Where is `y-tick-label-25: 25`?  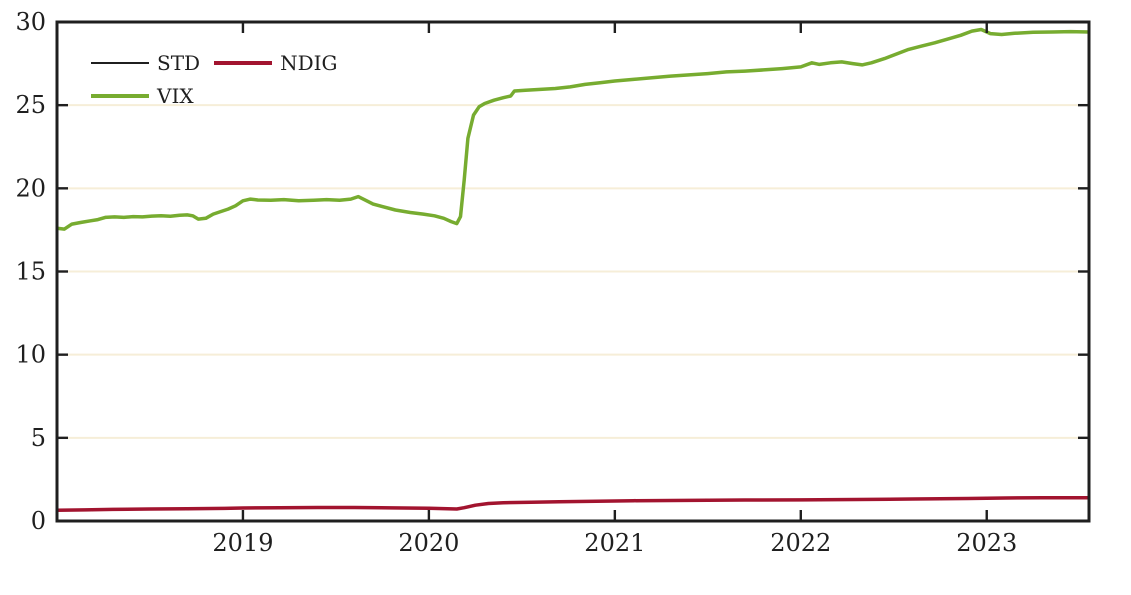 y-tick-label-25: 25 is located at coordinates (30, 105).